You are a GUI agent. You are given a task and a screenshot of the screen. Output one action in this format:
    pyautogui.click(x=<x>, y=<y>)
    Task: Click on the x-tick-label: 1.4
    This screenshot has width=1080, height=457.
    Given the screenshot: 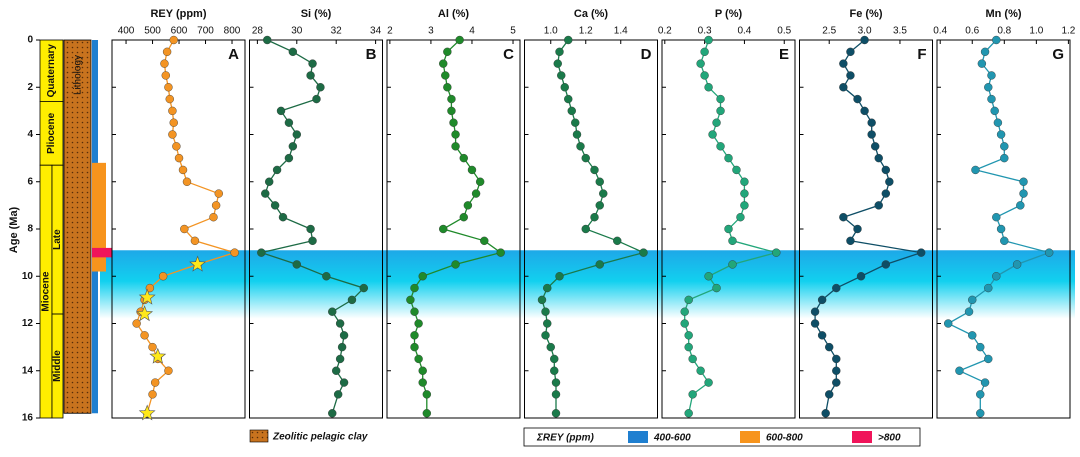 What is the action you would take?
    pyautogui.click(x=621, y=31)
    